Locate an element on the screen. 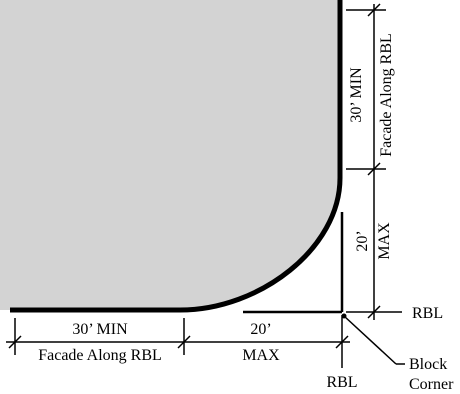 The height and width of the screenshot is (394, 460). bottom-max-value-label: 20’ is located at coordinates (260, 329).